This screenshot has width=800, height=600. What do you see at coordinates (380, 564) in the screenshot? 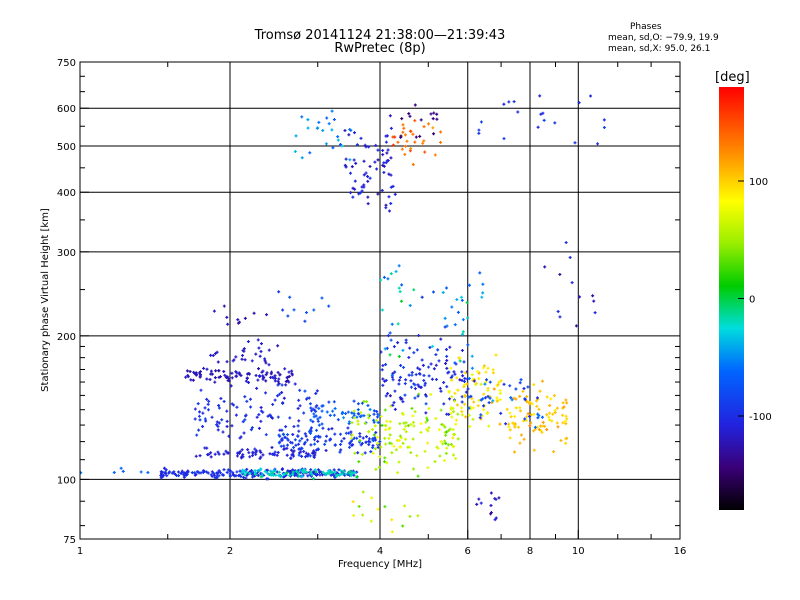
I see `x-axis-label: Frequency [MHz]` at bounding box center [380, 564].